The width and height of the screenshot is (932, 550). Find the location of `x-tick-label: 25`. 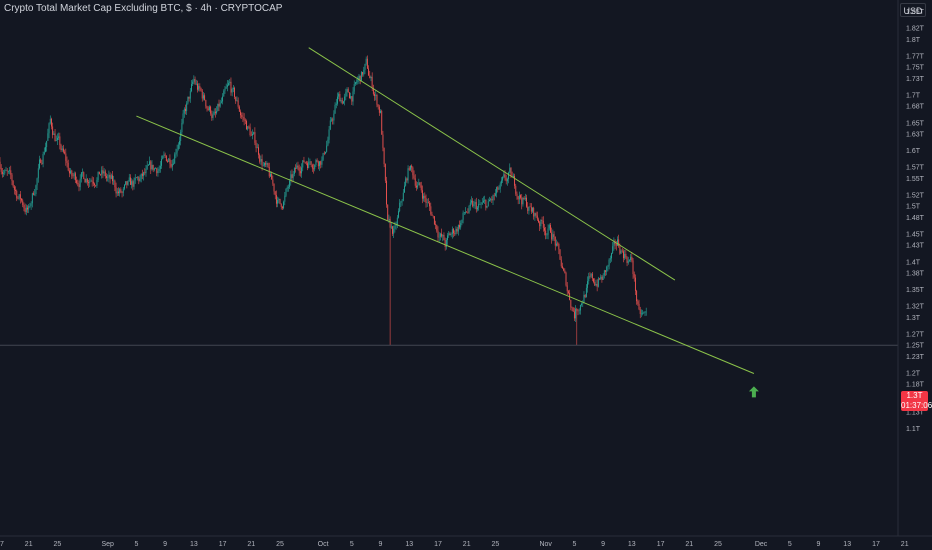

x-tick-label: 25 is located at coordinates (58, 544).